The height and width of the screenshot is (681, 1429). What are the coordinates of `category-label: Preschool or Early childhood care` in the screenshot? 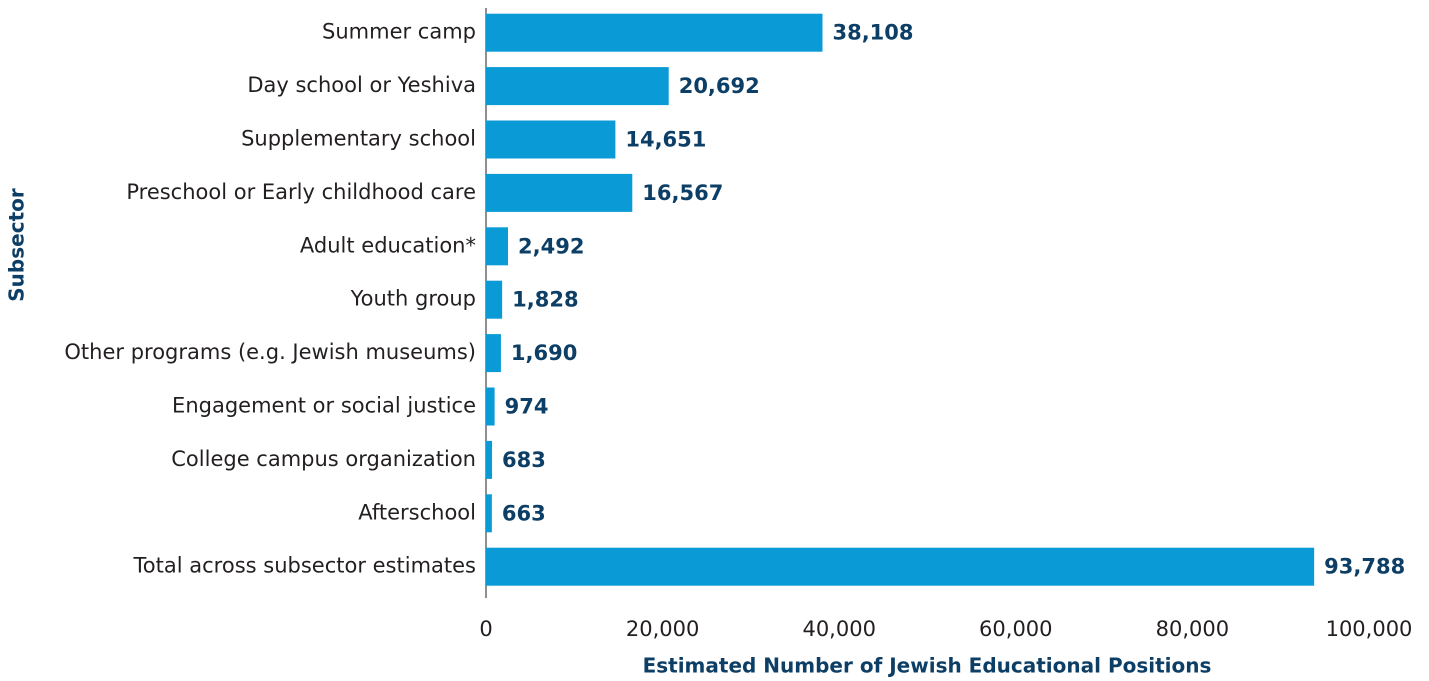 It's located at (301, 192).